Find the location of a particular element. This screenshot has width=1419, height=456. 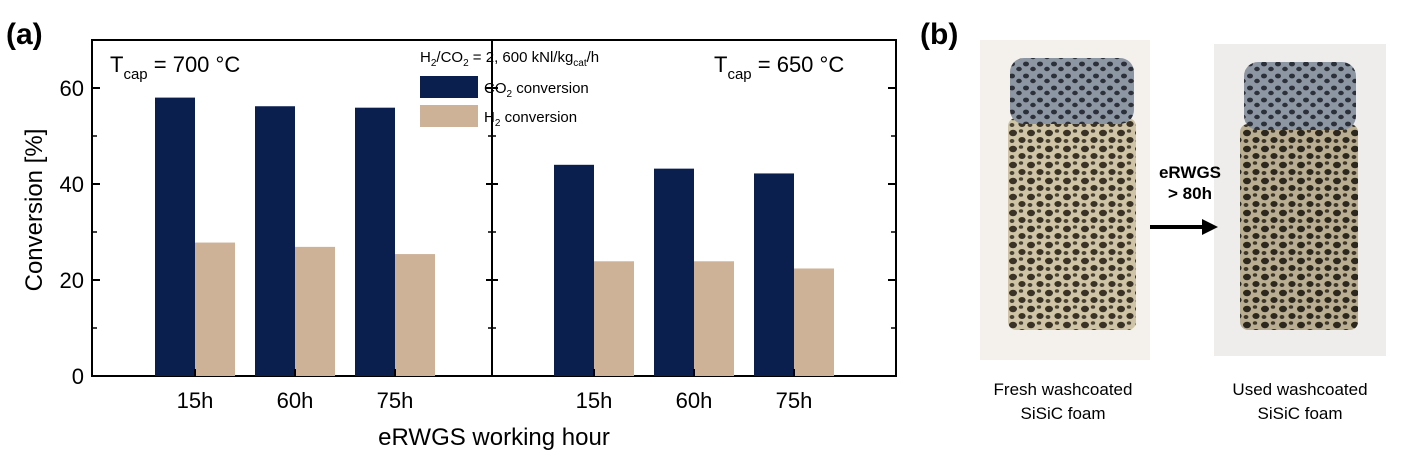

x-axis-title: eRWGS working hour is located at coordinates (494, 437).